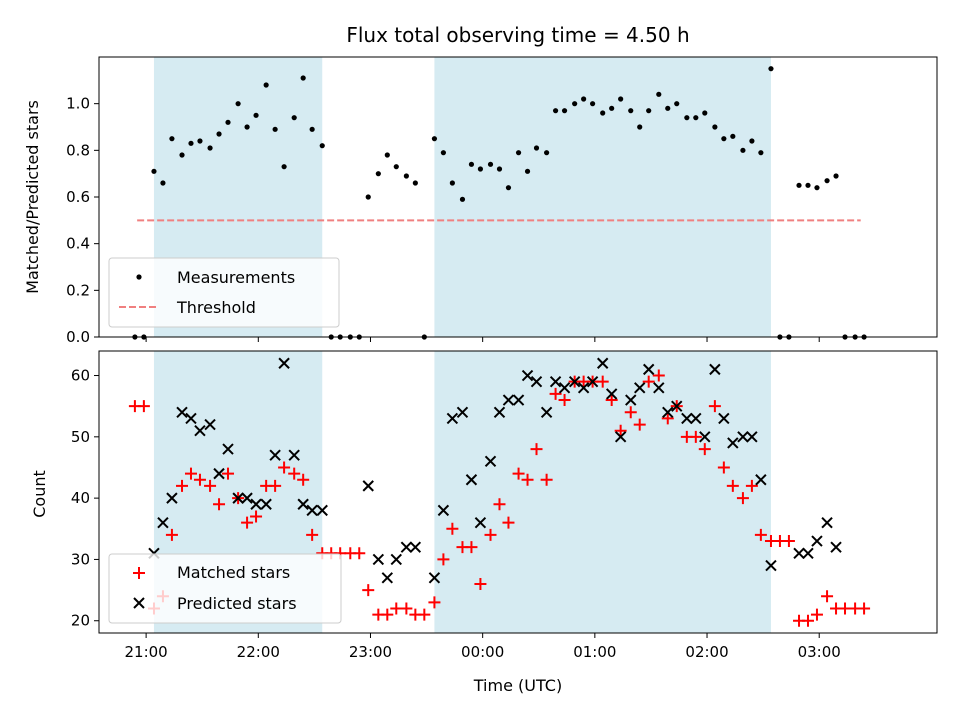 This screenshot has width=960, height=720. I want to click on legend-matched-marker, so click(139, 573).